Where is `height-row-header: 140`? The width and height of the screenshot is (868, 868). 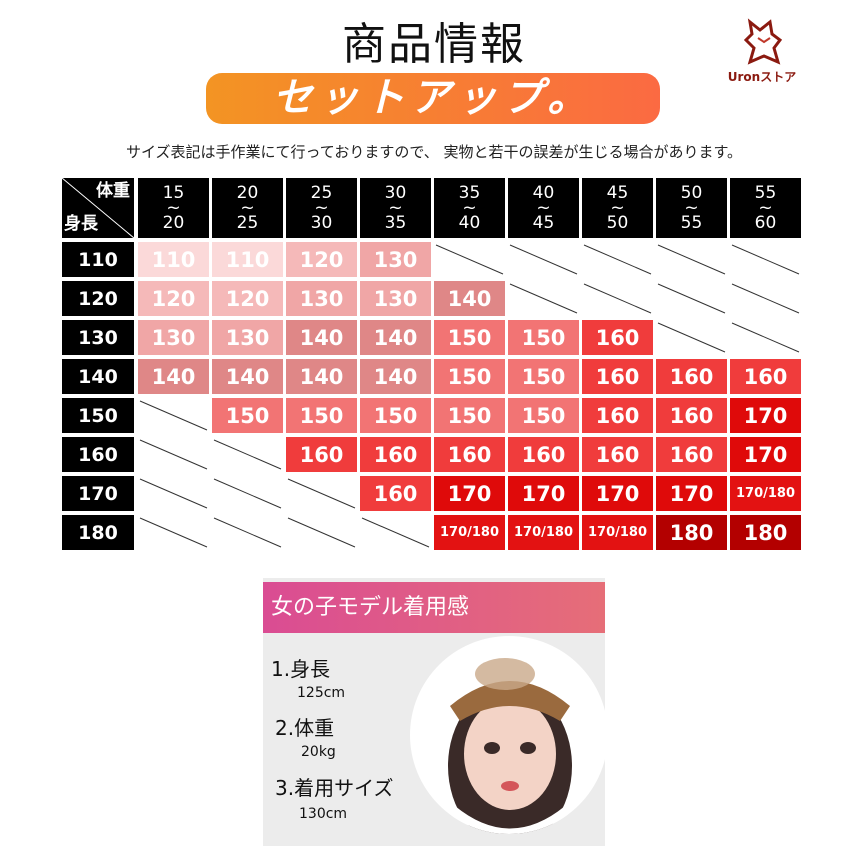 height-row-header: 140 is located at coordinates (98, 376).